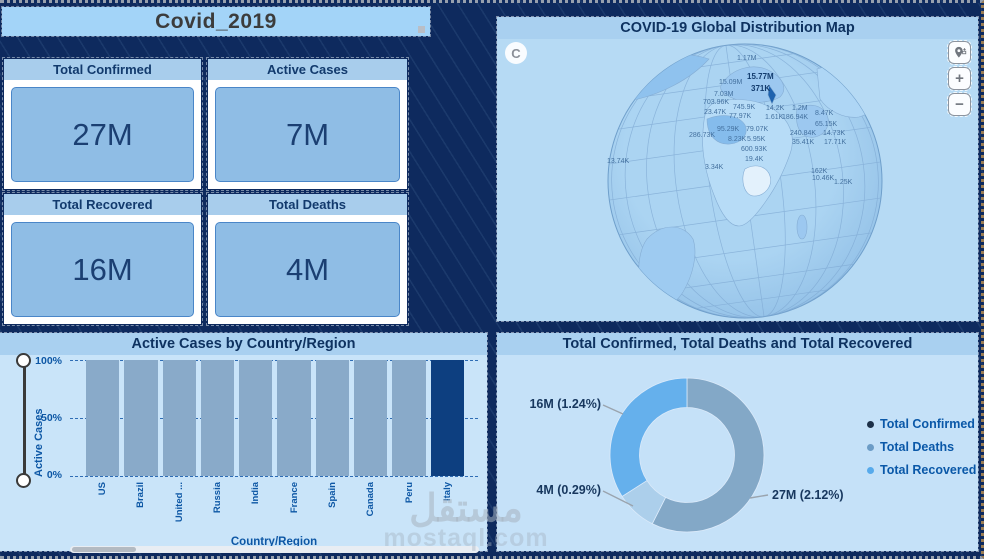 The image size is (984, 559). I want to click on map-data-label: 23.47K, so click(715, 112).